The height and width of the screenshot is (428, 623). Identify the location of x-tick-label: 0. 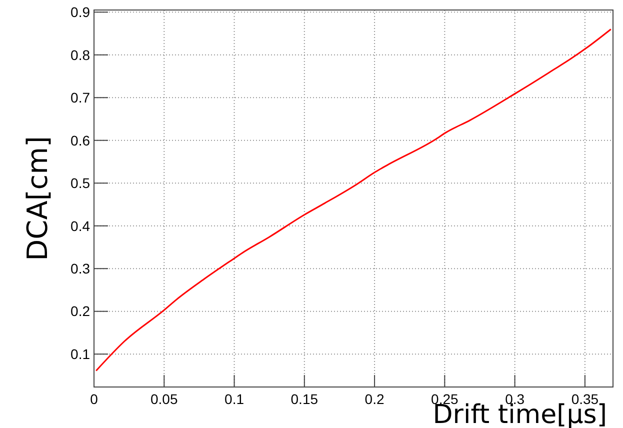
(94, 399).